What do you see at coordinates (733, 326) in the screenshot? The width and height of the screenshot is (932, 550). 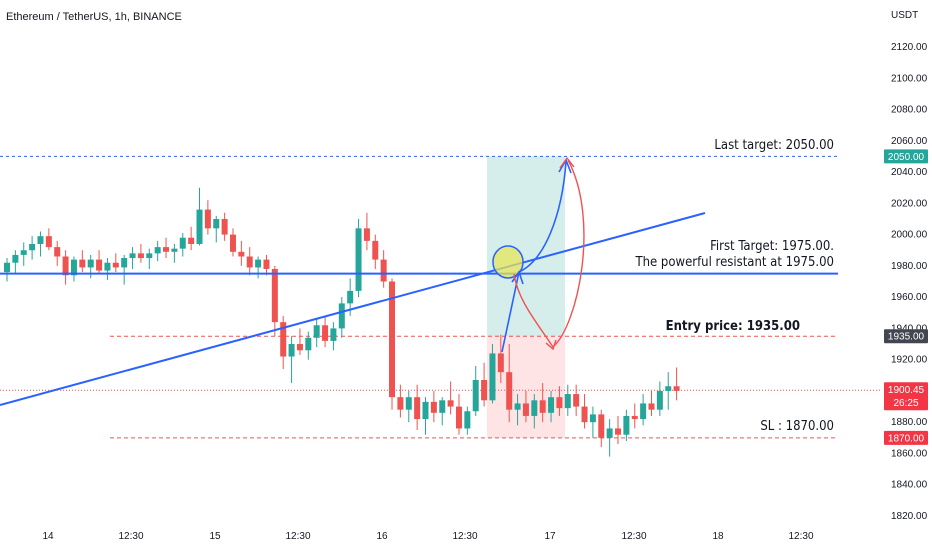 I see `entry-note: Entry price: 1935.00` at bounding box center [733, 326].